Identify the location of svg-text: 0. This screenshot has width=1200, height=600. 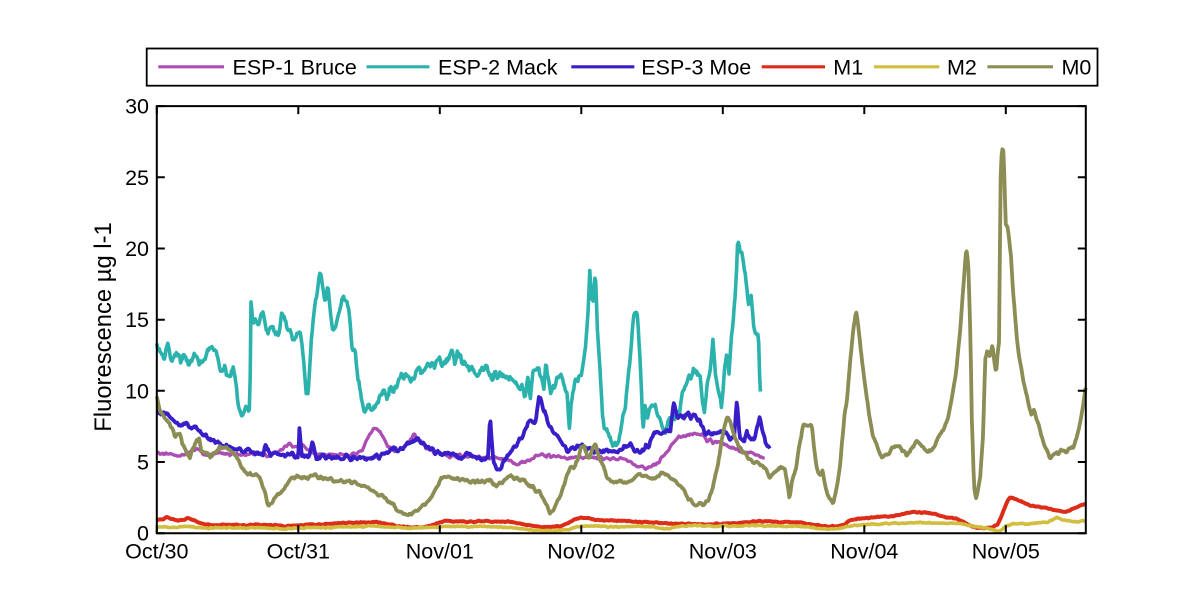
(143, 534).